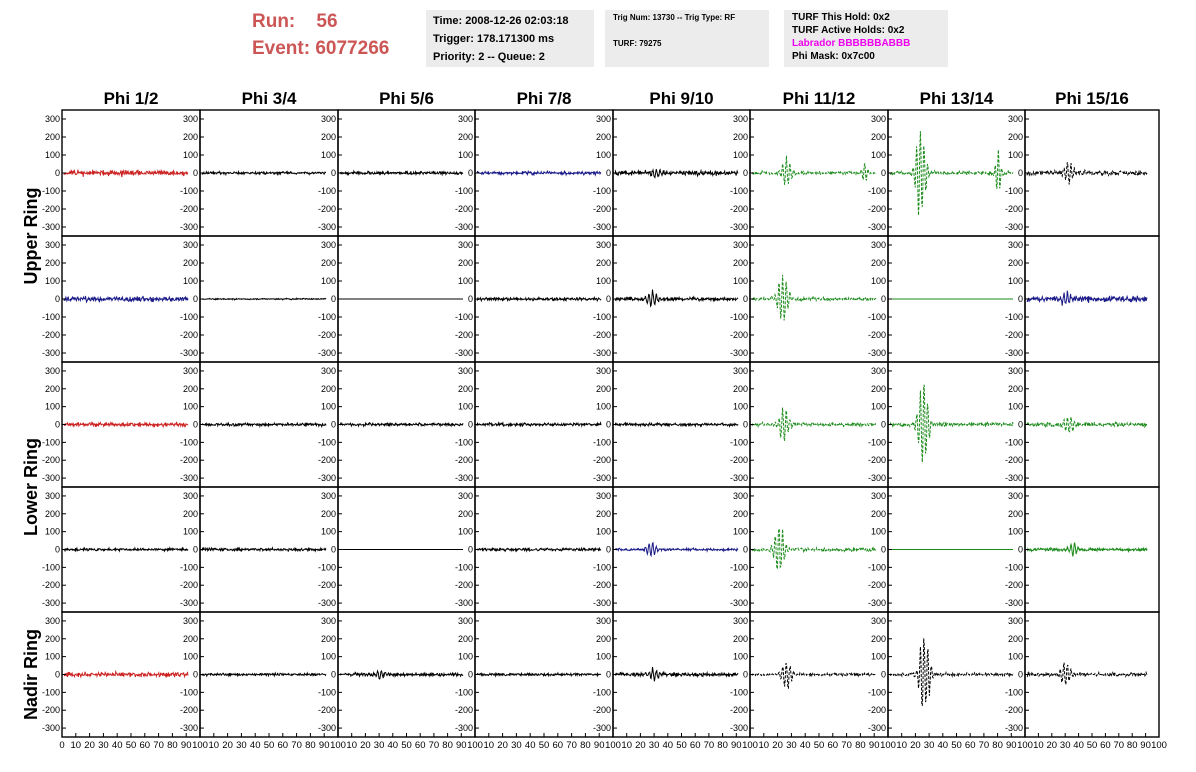  Describe the element at coordinates (603, 657) in the screenshot. I see `y-tick-label-r5-c5: 100` at that location.